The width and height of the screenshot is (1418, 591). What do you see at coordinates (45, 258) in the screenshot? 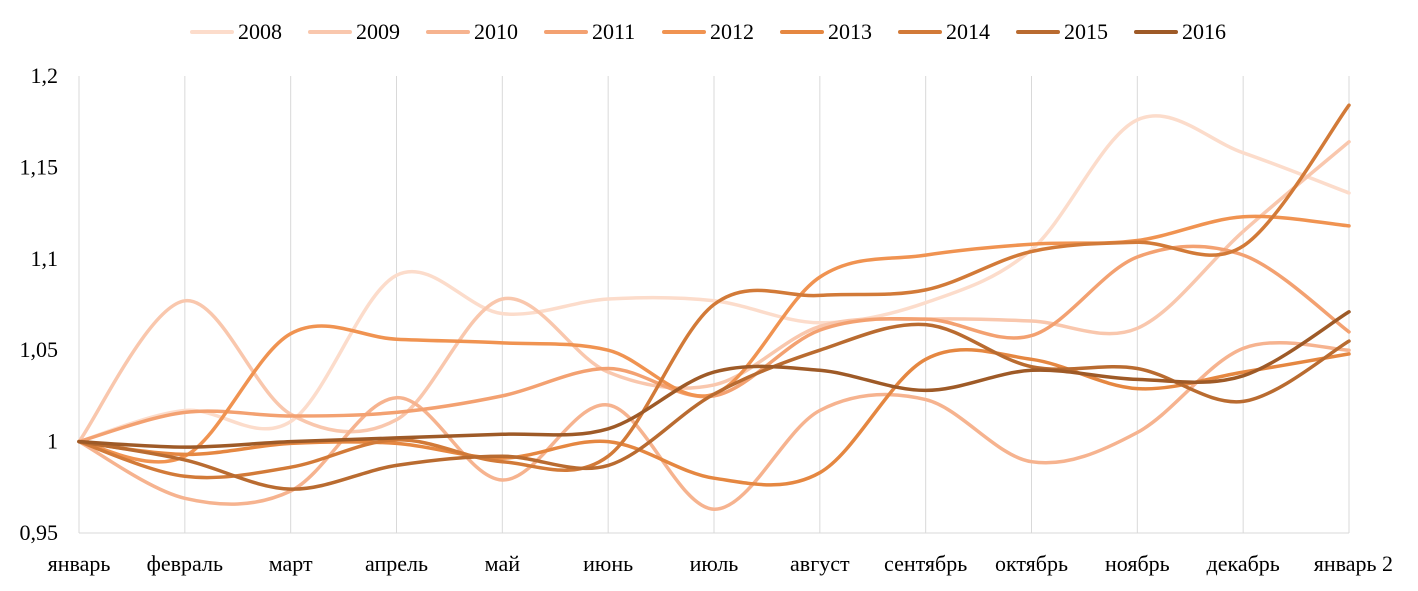
I see `y-tick-label: 1,1` at bounding box center [45, 258].